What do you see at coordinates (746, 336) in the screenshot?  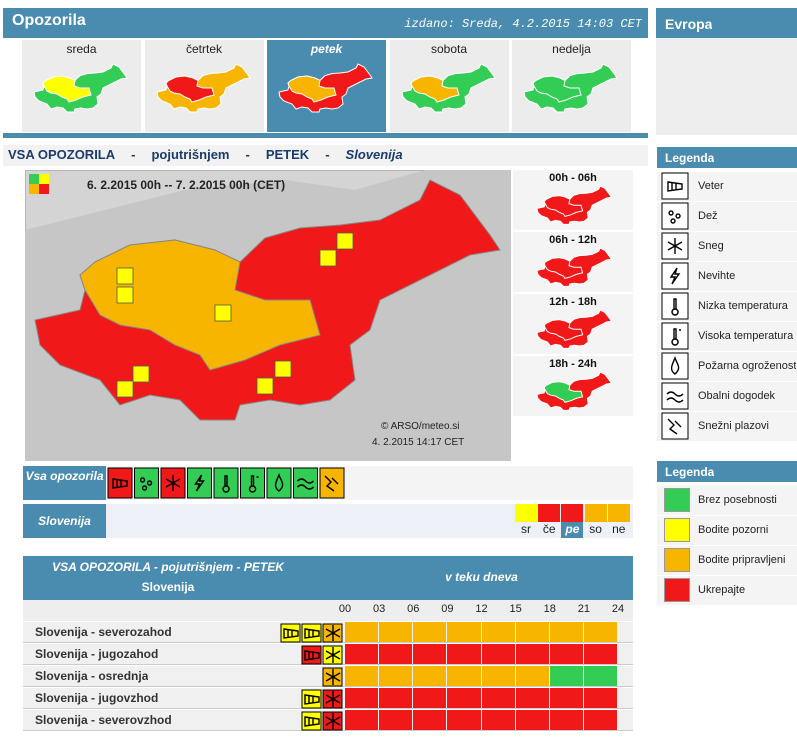 I see `legend-label: Visoka temperatura` at bounding box center [746, 336].